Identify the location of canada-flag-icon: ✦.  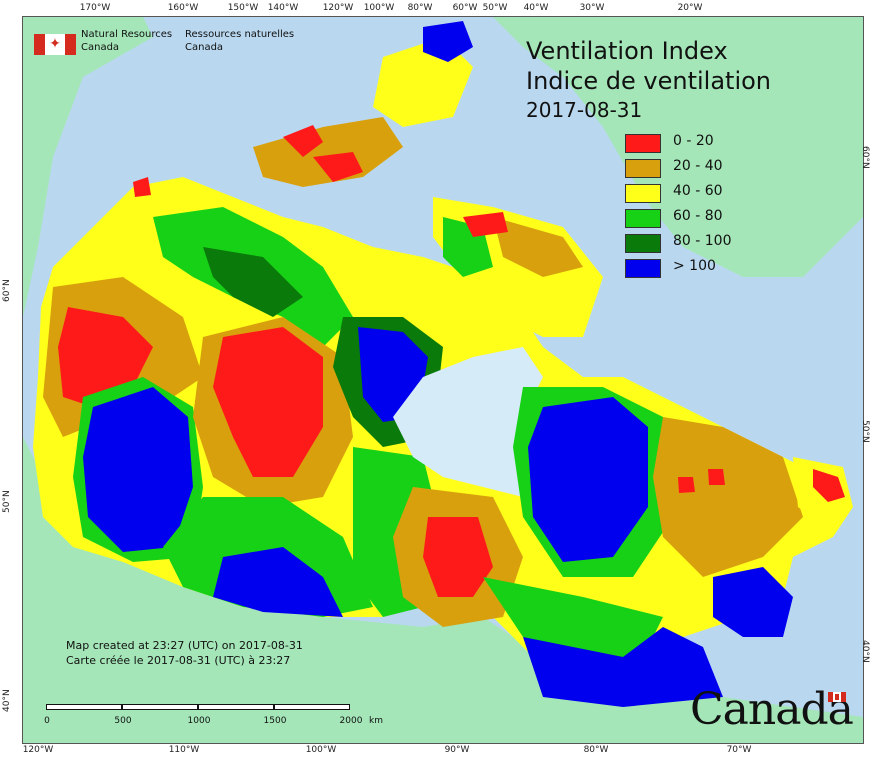
(55, 44).